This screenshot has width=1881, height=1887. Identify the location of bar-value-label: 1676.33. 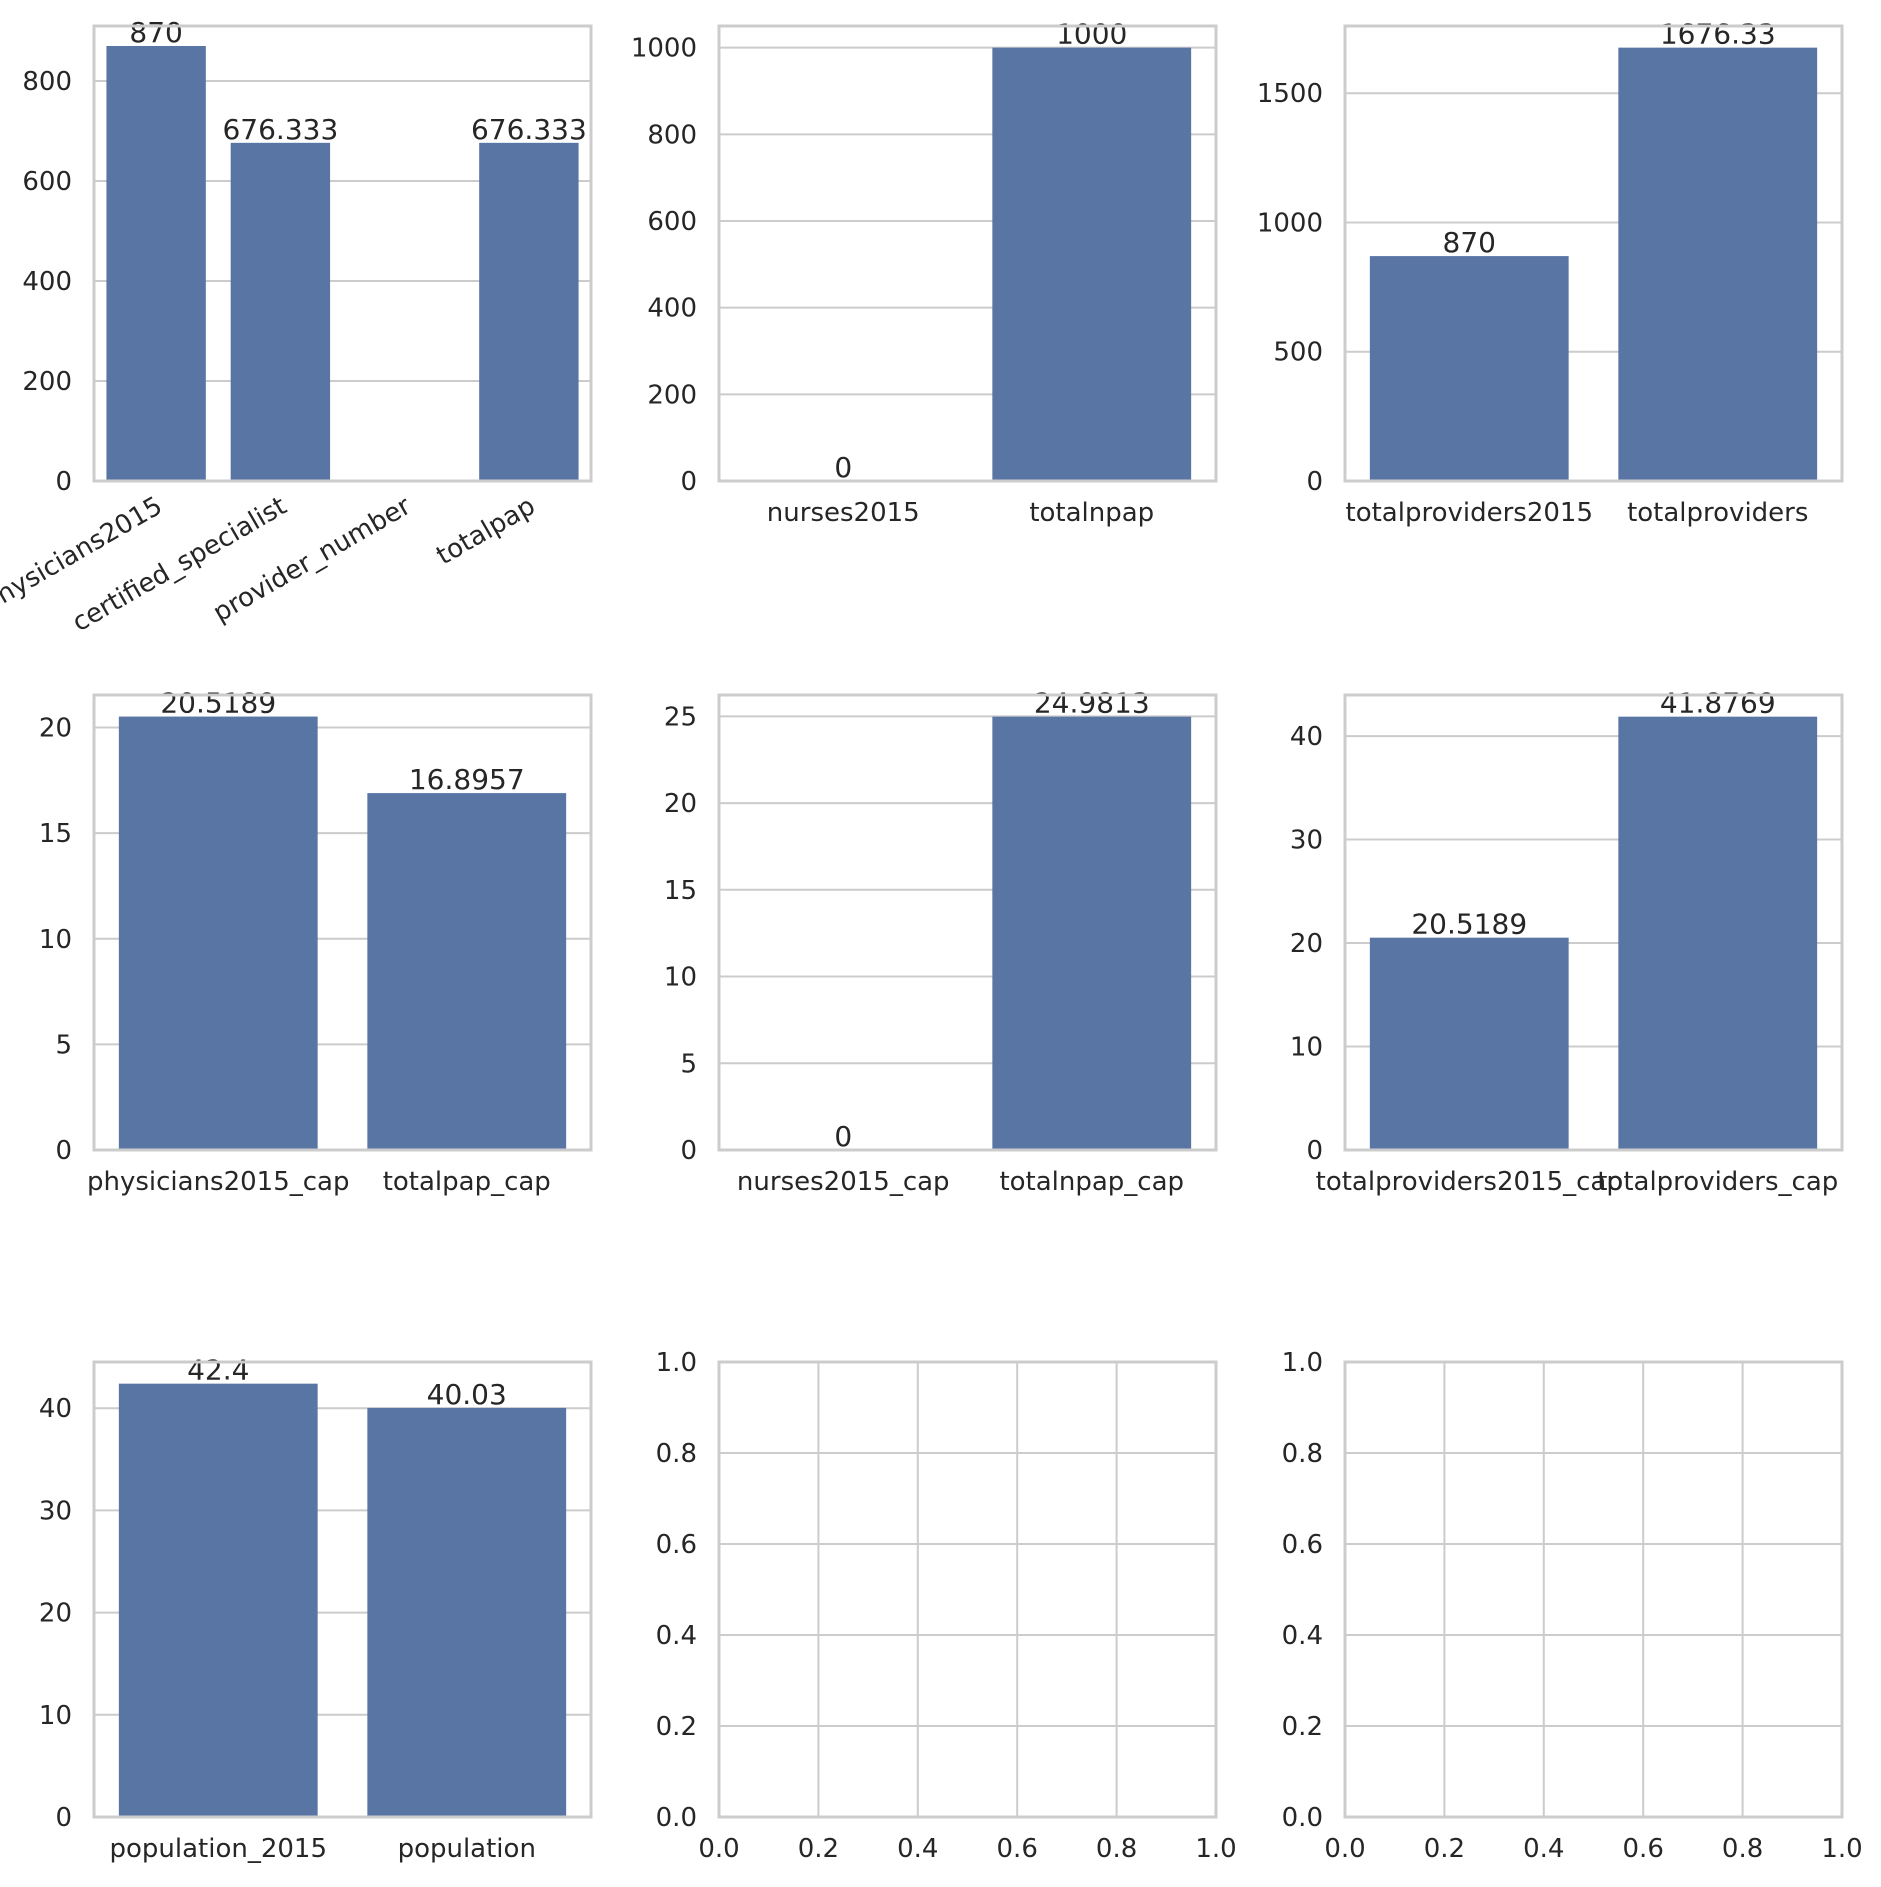
(1718, 34).